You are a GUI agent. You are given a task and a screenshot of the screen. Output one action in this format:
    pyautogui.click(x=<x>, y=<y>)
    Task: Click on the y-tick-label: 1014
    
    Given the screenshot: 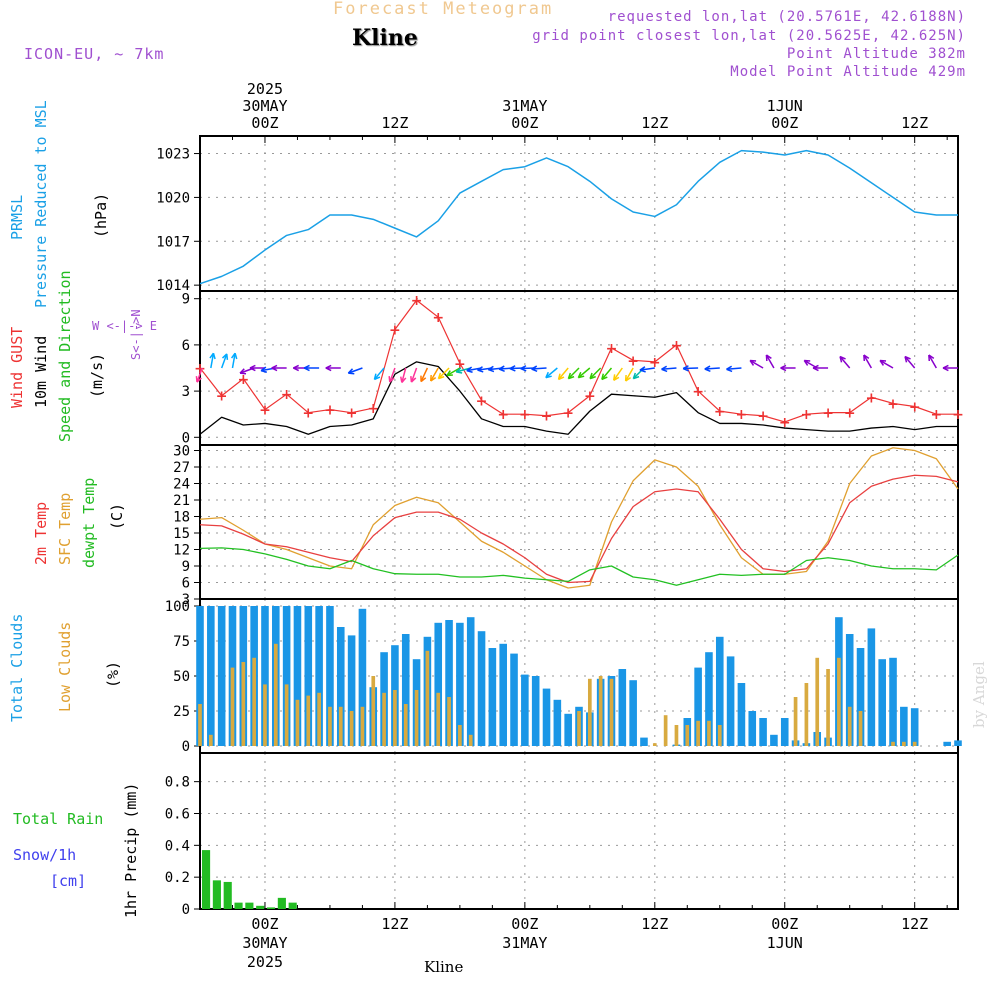 What is the action you would take?
    pyautogui.click(x=173, y=286)
    